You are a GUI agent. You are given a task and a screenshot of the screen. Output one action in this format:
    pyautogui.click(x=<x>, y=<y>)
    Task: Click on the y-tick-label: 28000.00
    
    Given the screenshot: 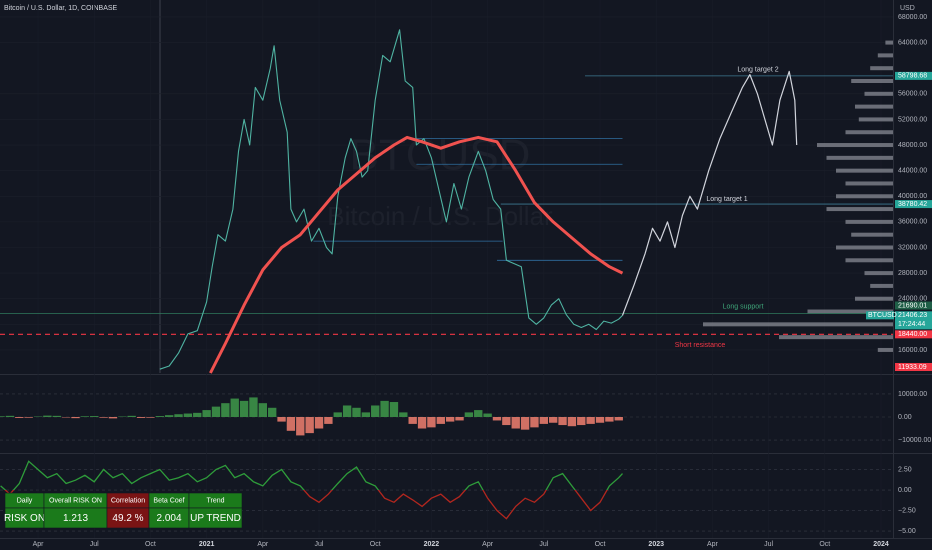 What is the action you would take?
    pyautogui.click(x=912, y=273)
    